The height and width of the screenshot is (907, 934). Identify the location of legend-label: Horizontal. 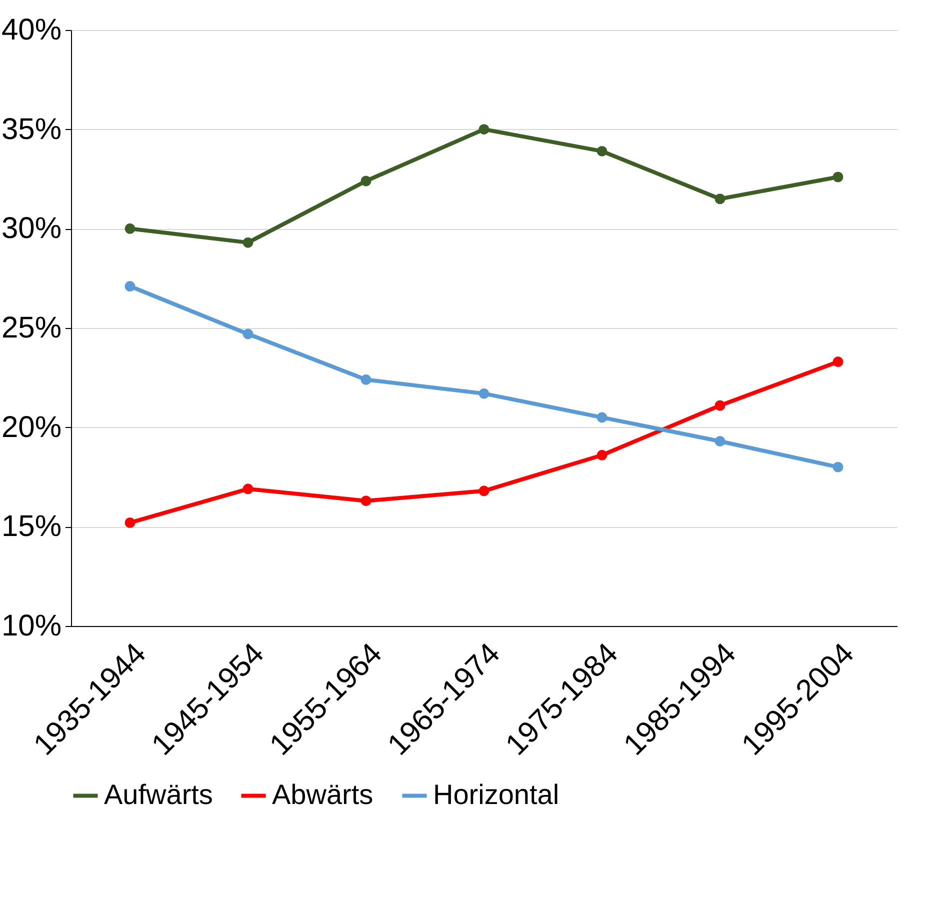
(496, 794).